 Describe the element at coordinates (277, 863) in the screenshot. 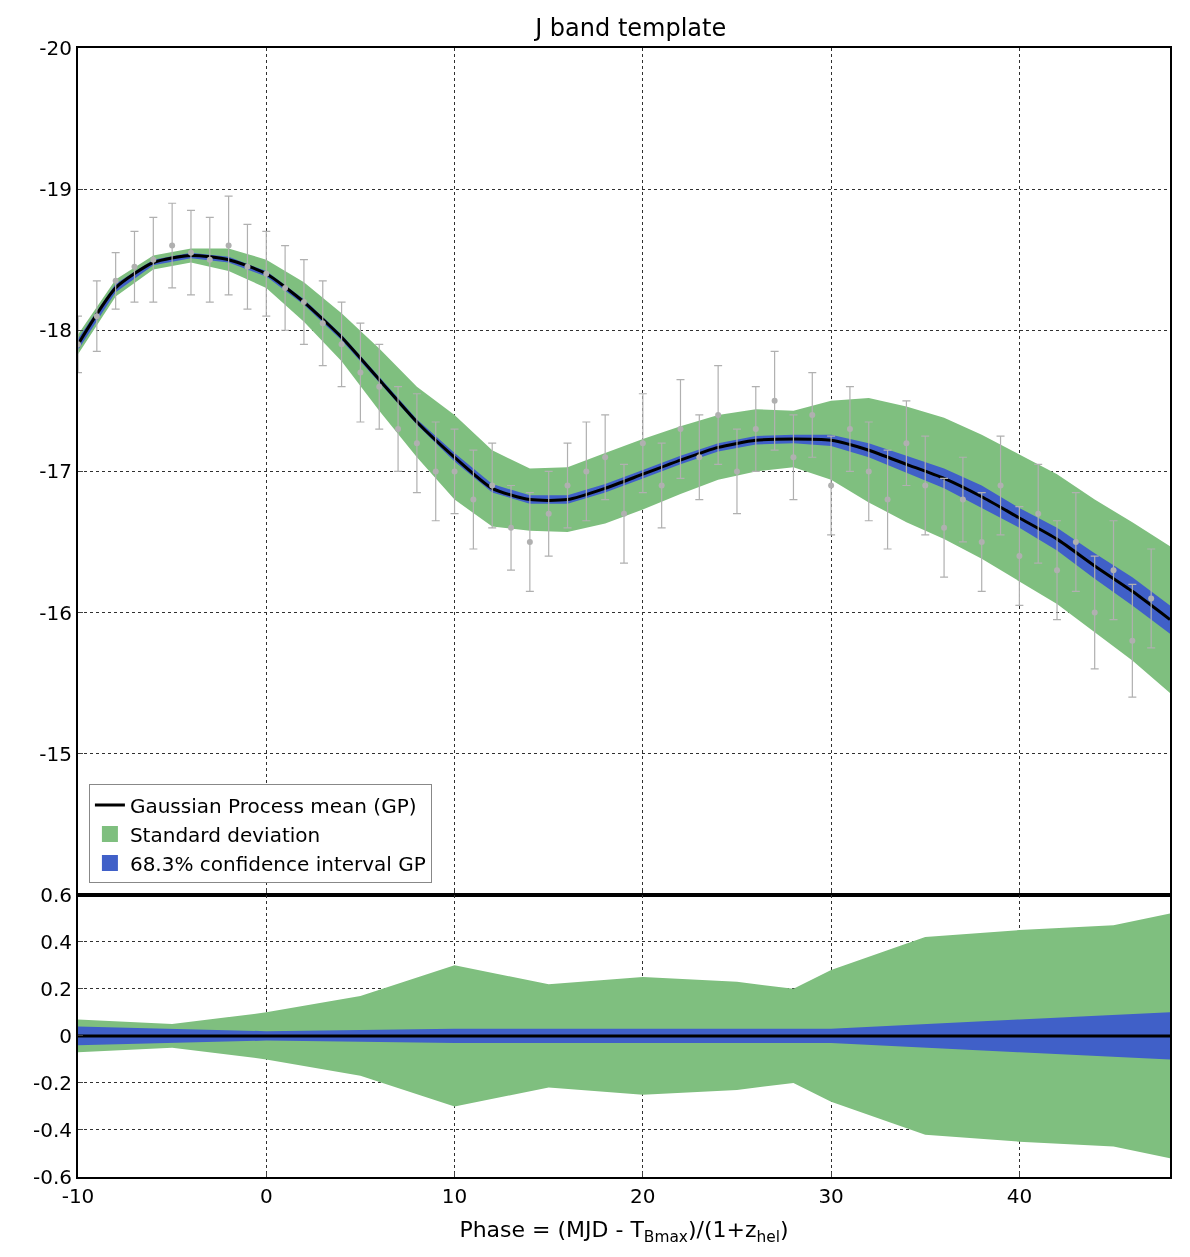

I see `legend-label: 68.3% confidence interval GP` at that location.